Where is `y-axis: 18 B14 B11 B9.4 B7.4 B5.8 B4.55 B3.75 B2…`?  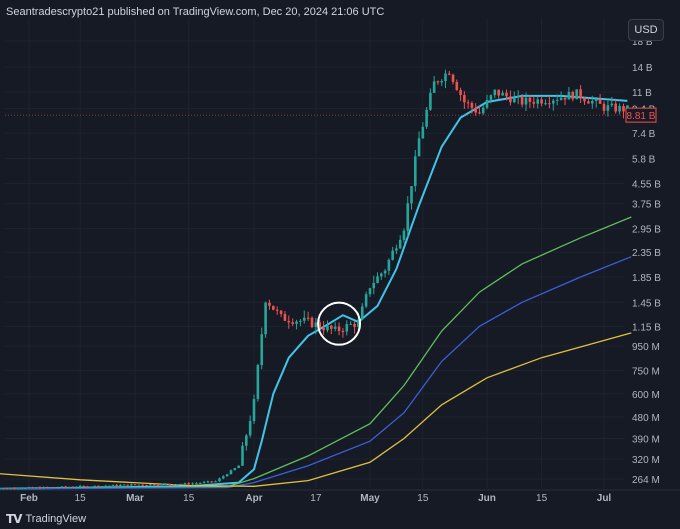
y-axis: 18 B14 B11 B9.4 B7.4 B5.8 B4.55 B3.75 B2… is located at coordinates (646, 261).